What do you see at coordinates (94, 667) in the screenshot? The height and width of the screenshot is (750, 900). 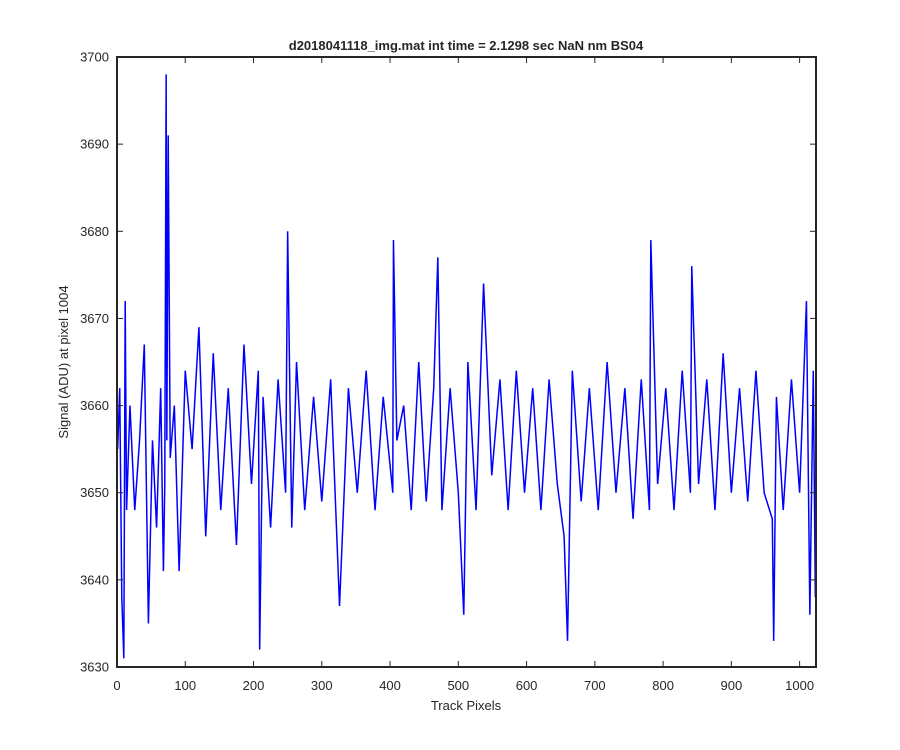 I see `y-tick-label: 3630` at bounding box center [94, 667].